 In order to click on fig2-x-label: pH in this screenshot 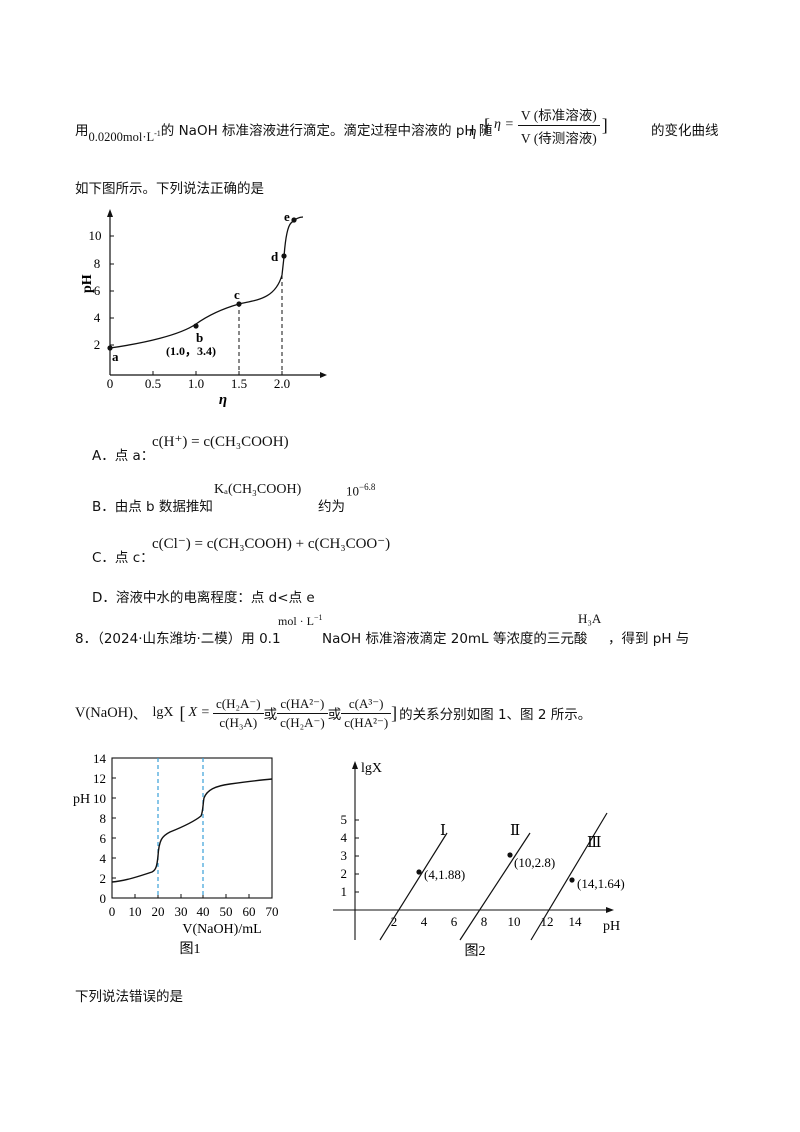, I will do `click(611, 926)`.